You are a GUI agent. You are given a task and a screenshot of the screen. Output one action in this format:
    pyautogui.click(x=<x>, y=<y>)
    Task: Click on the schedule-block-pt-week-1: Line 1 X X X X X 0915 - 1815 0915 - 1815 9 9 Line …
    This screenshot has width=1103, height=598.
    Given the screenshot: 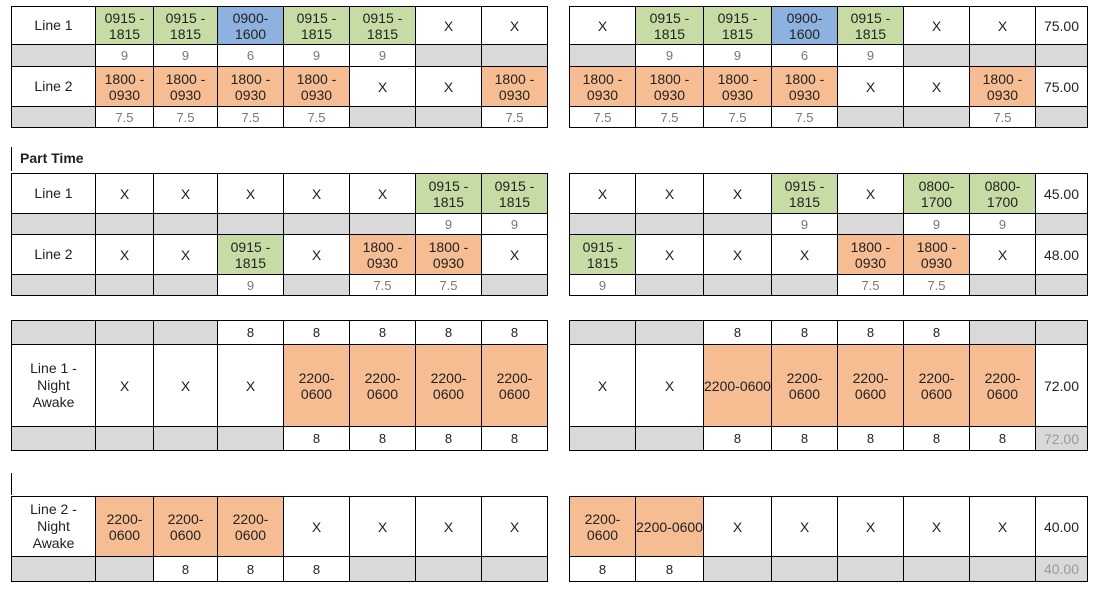 What is the action you would take?
    pyautogui.click(x=279, y=234)
    